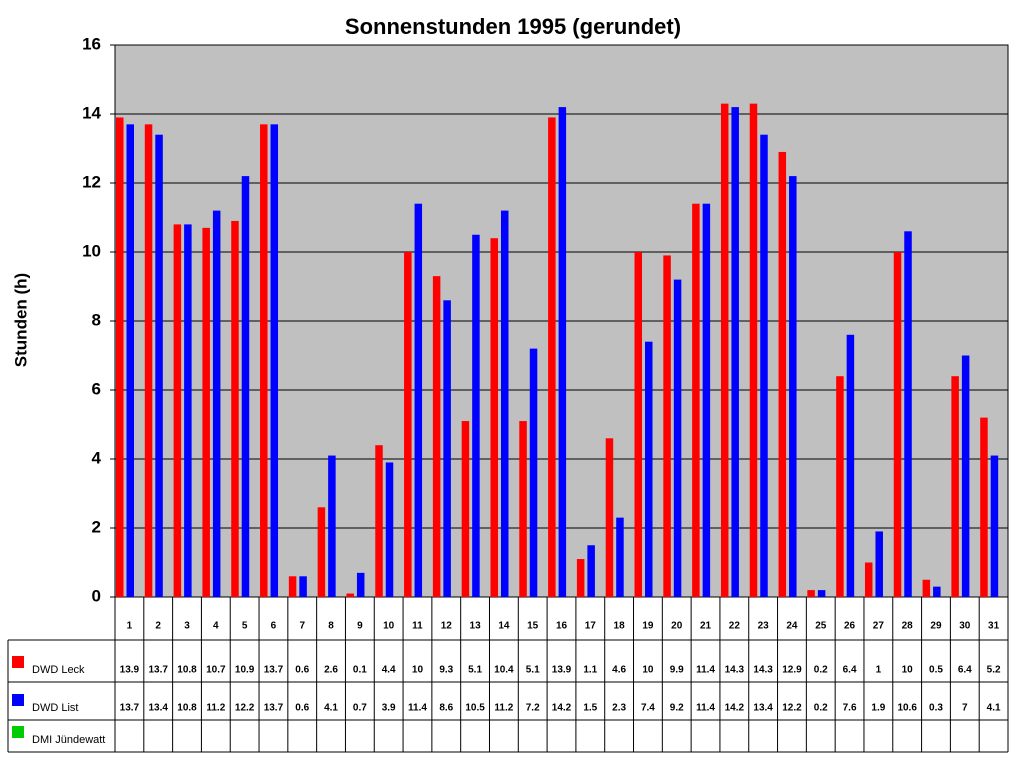 This screenshot has height=768, width=1024. What do you see at coordinates (96, 526) in the screenshot?
I see `y-tick-label: 2` at bounding box center [96, 526].